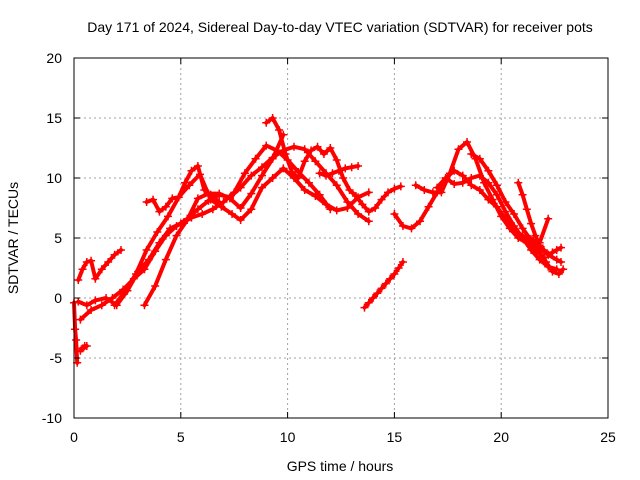  Describe the element at coordinates (58, 238) in the screenshot. I see `y-tick-label: 5` at that location.